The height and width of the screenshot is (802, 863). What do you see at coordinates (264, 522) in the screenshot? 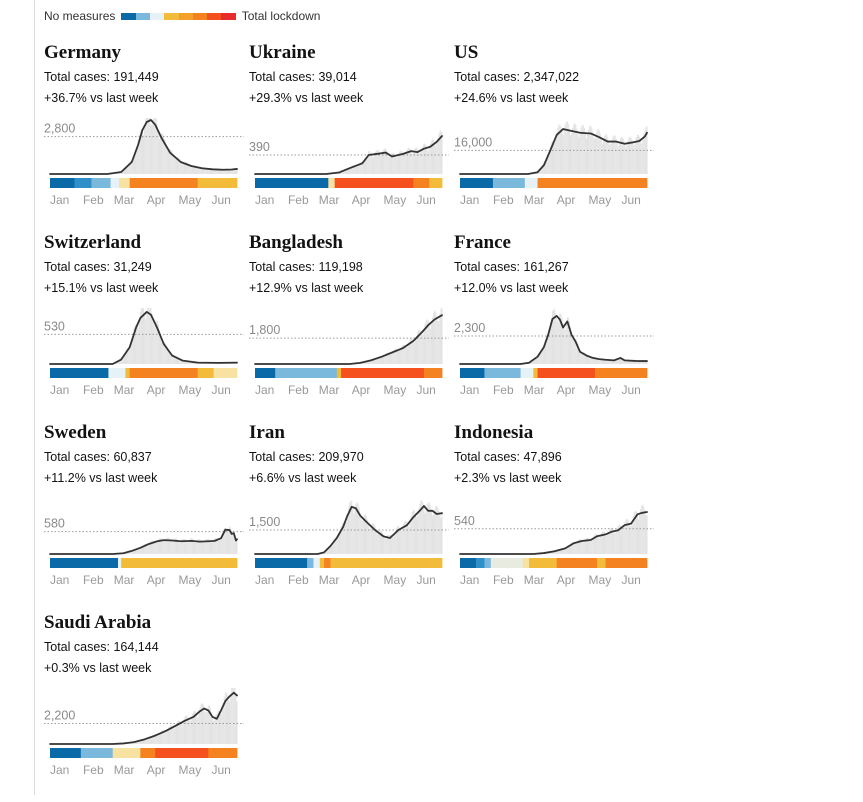
I see `reference-value-label: 1,500` at bounding box center [264, 522].